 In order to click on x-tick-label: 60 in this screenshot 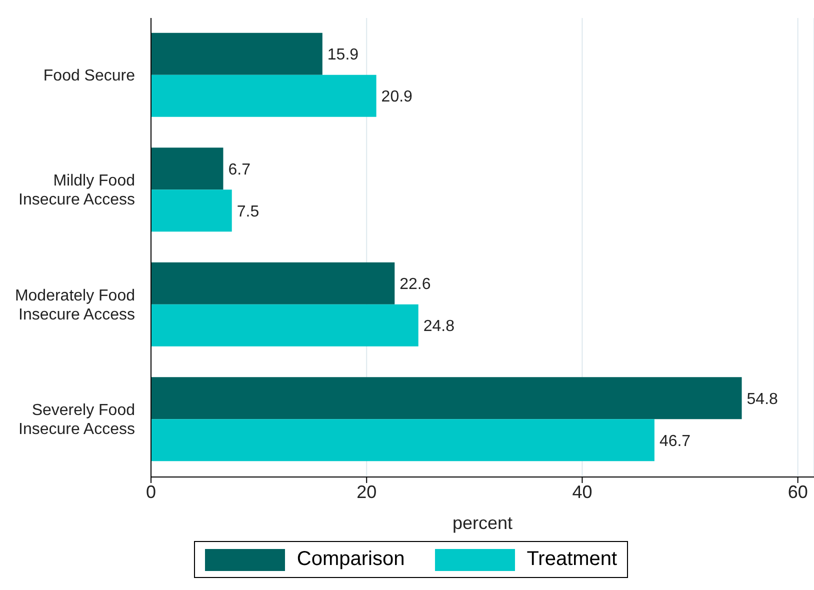, I will do `click(798, 492)`.